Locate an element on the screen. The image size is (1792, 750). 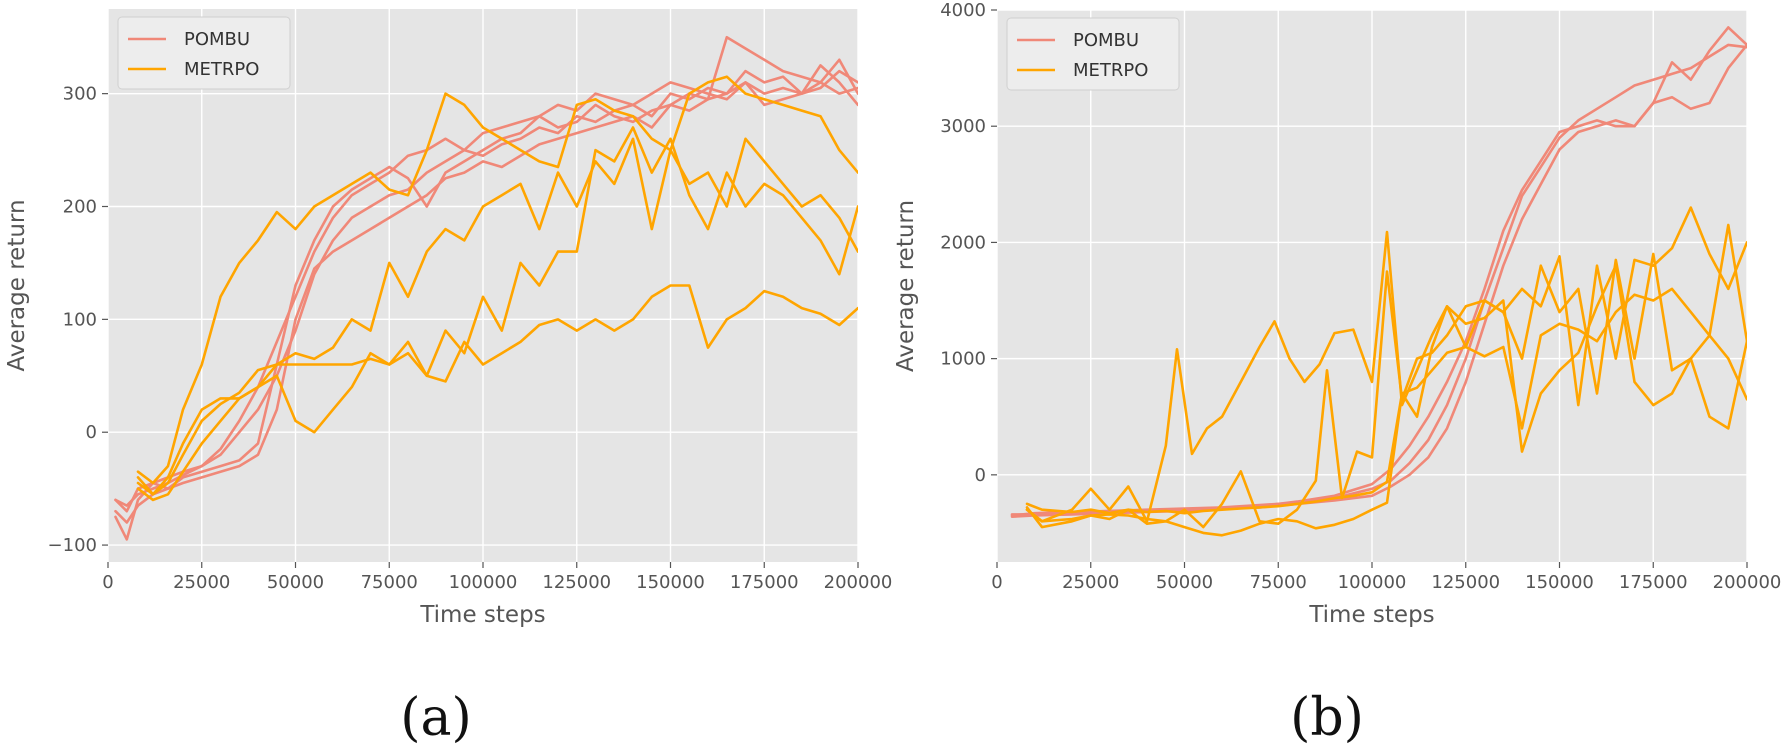
y-tick-label: −100 is located at coordinates (72, 545).